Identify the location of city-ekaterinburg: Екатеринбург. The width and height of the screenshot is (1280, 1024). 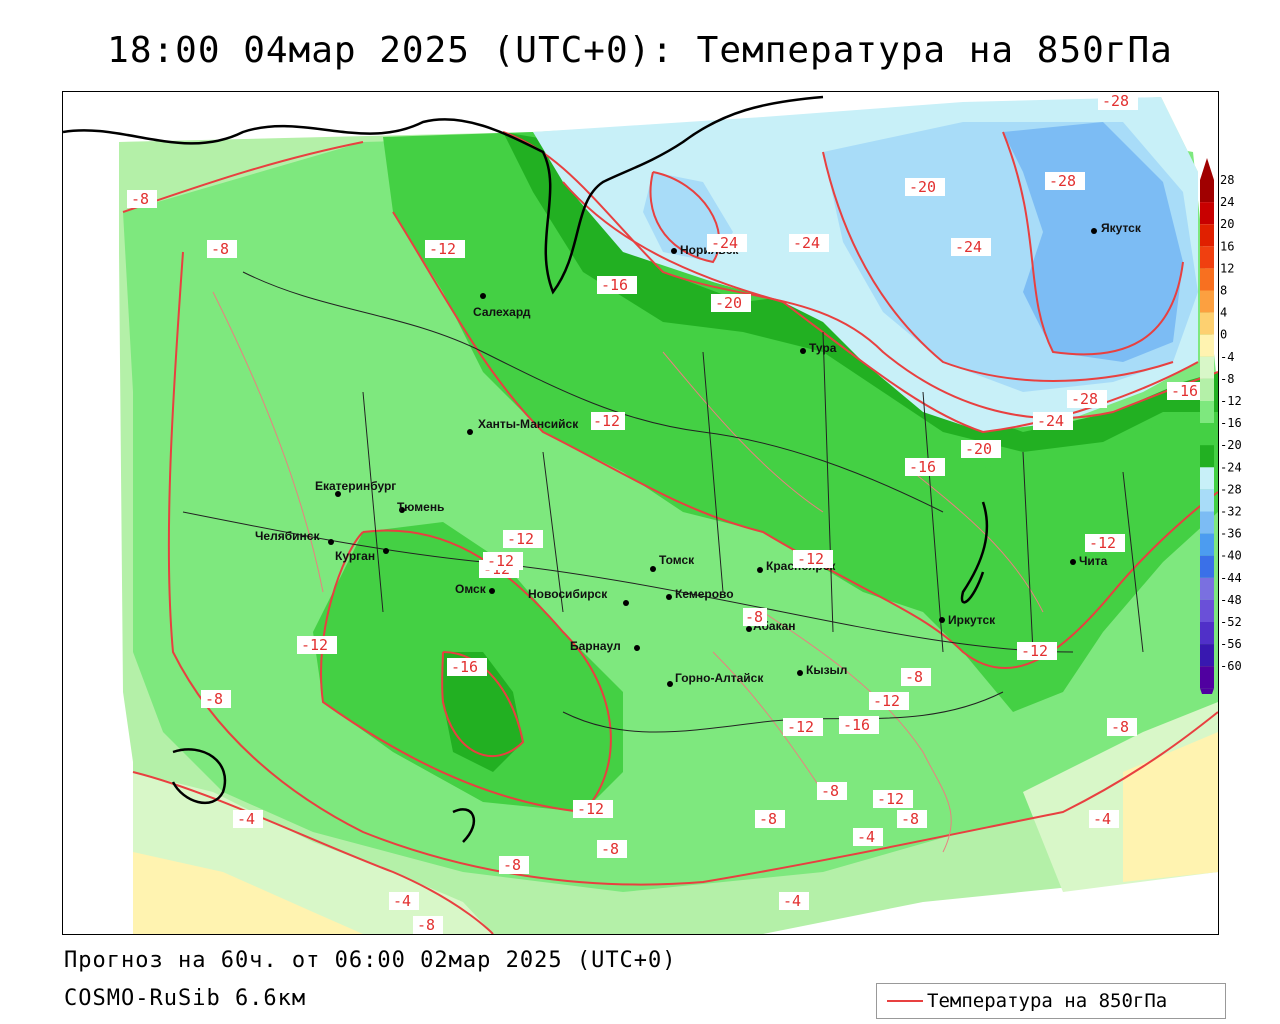
(355, 488).